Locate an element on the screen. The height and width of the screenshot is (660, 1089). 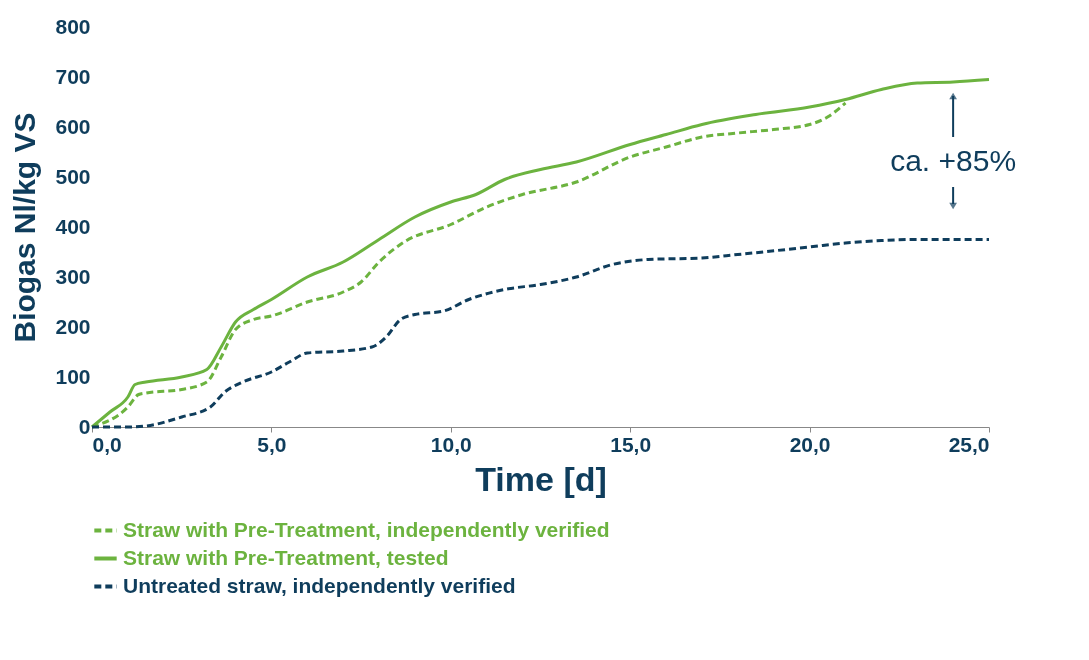
y-tick-label: 600 is located at coordinates (73, 126).